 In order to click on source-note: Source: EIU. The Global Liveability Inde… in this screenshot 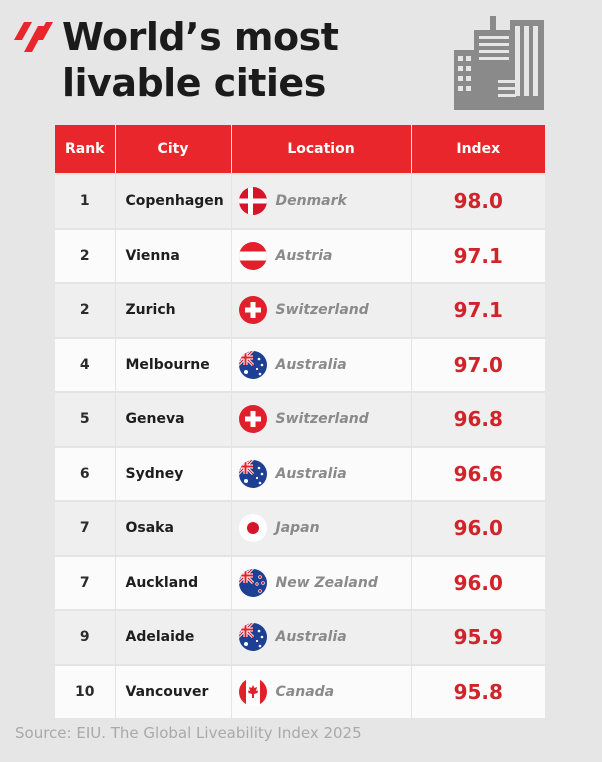, I will do `click(188, 733)`.